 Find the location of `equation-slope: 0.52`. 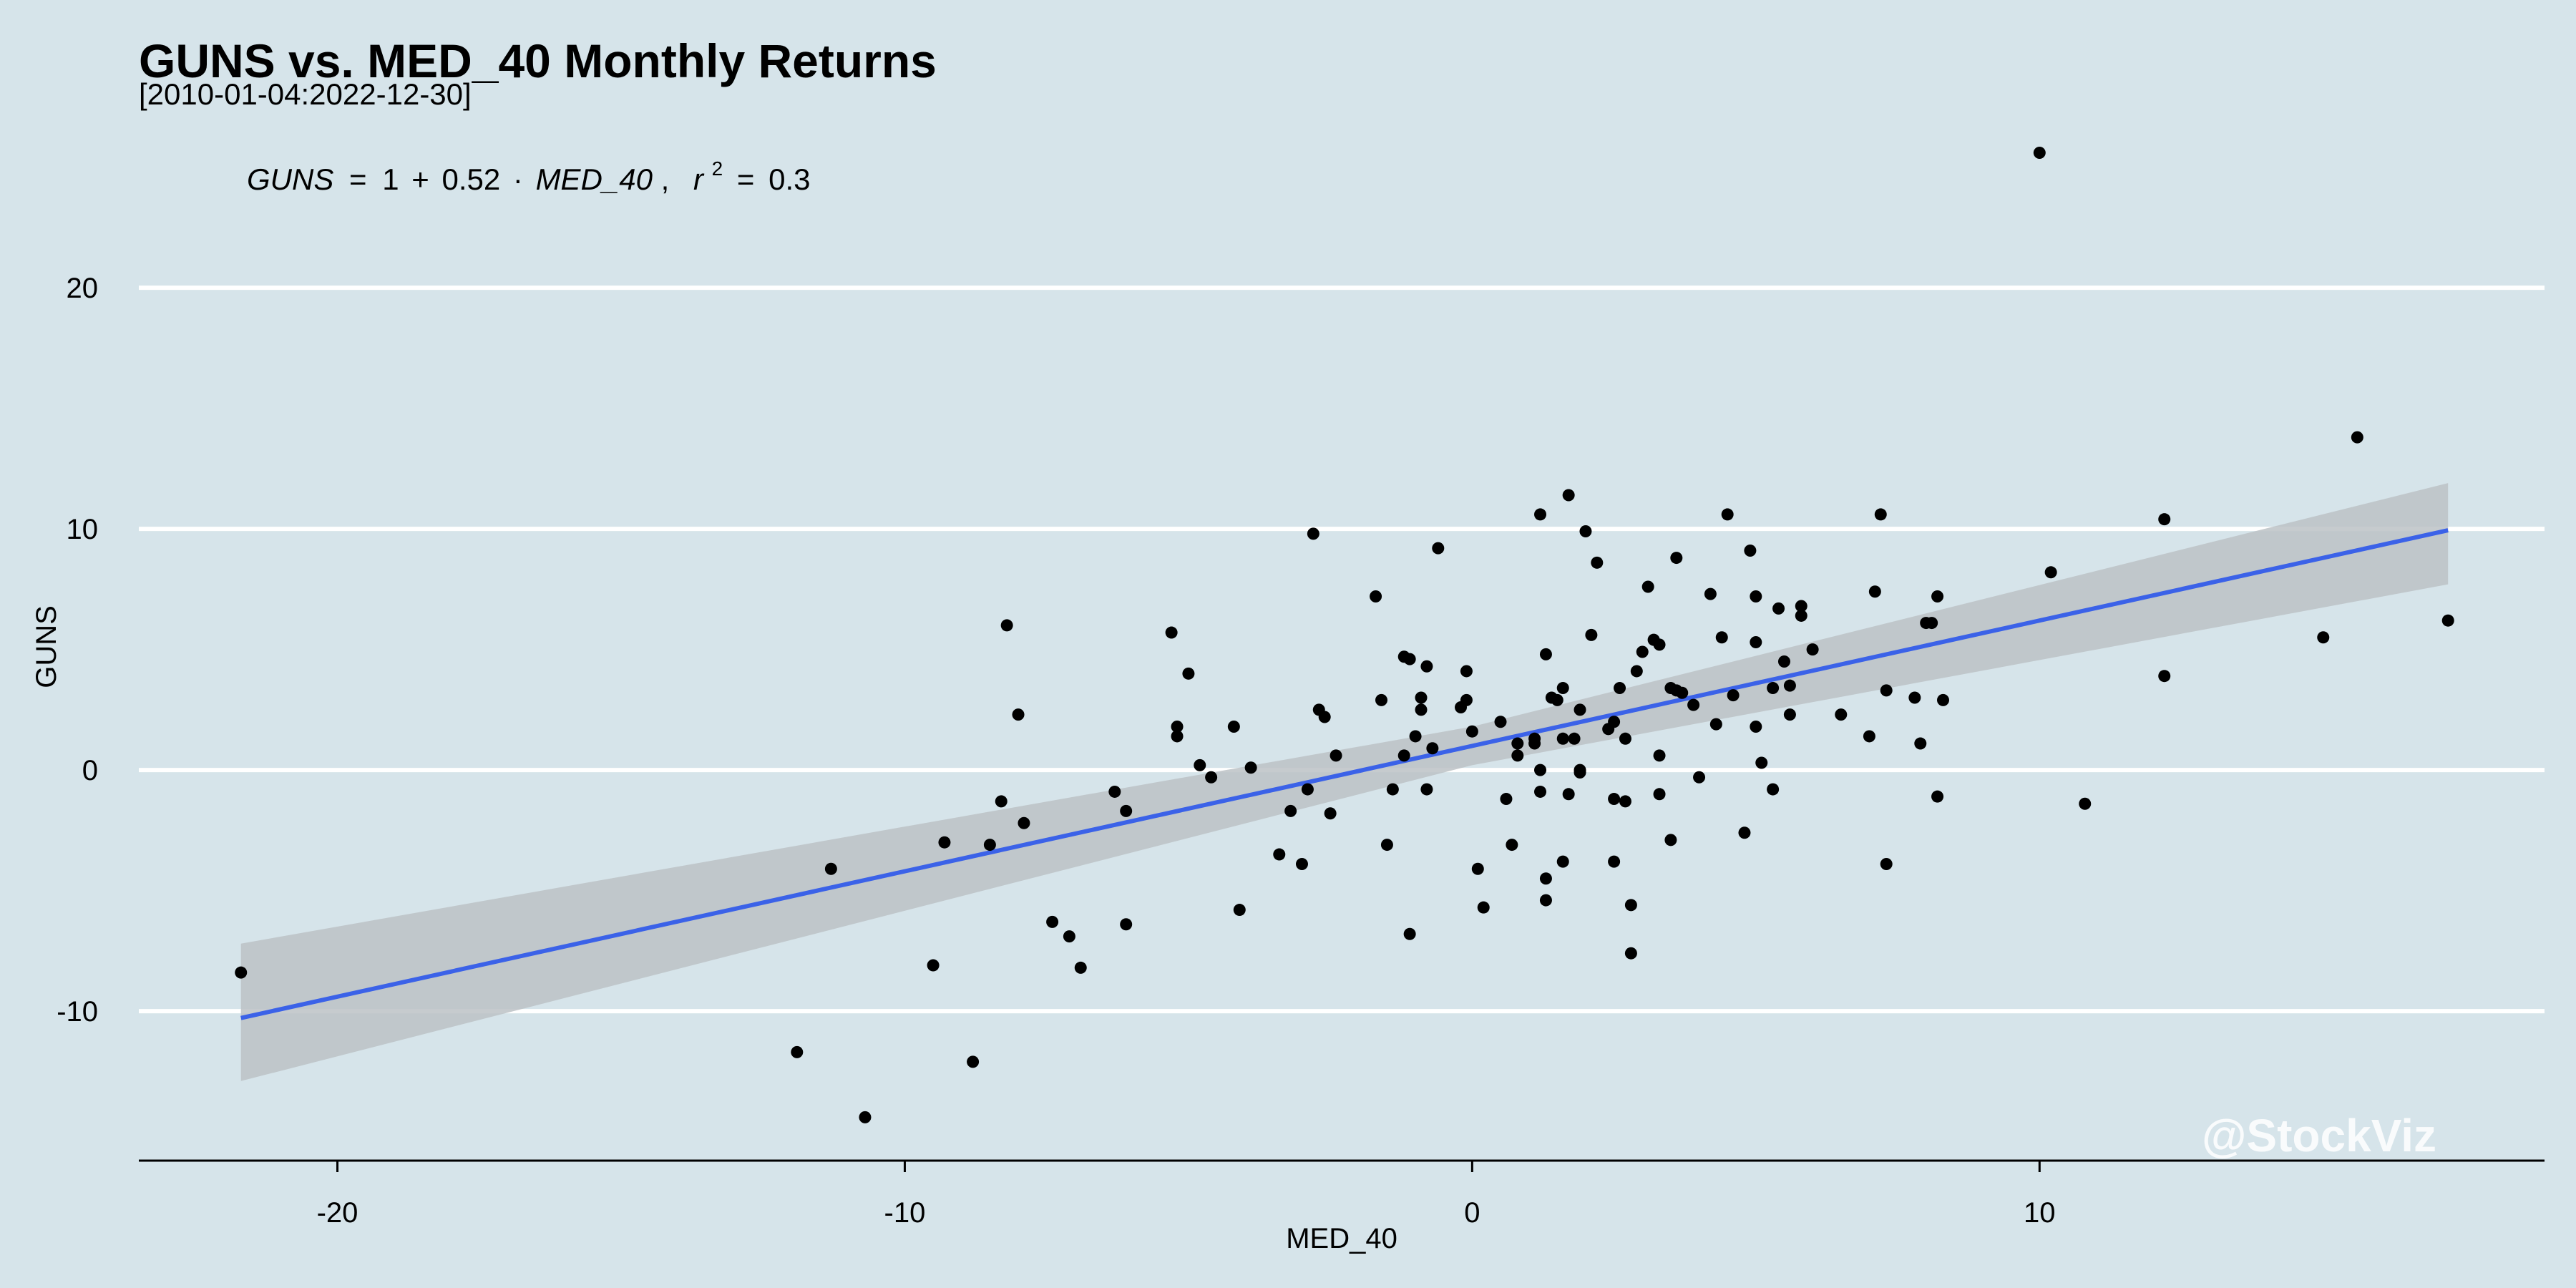

equation-slope: 0.52 is located at coordinates (470, 179).